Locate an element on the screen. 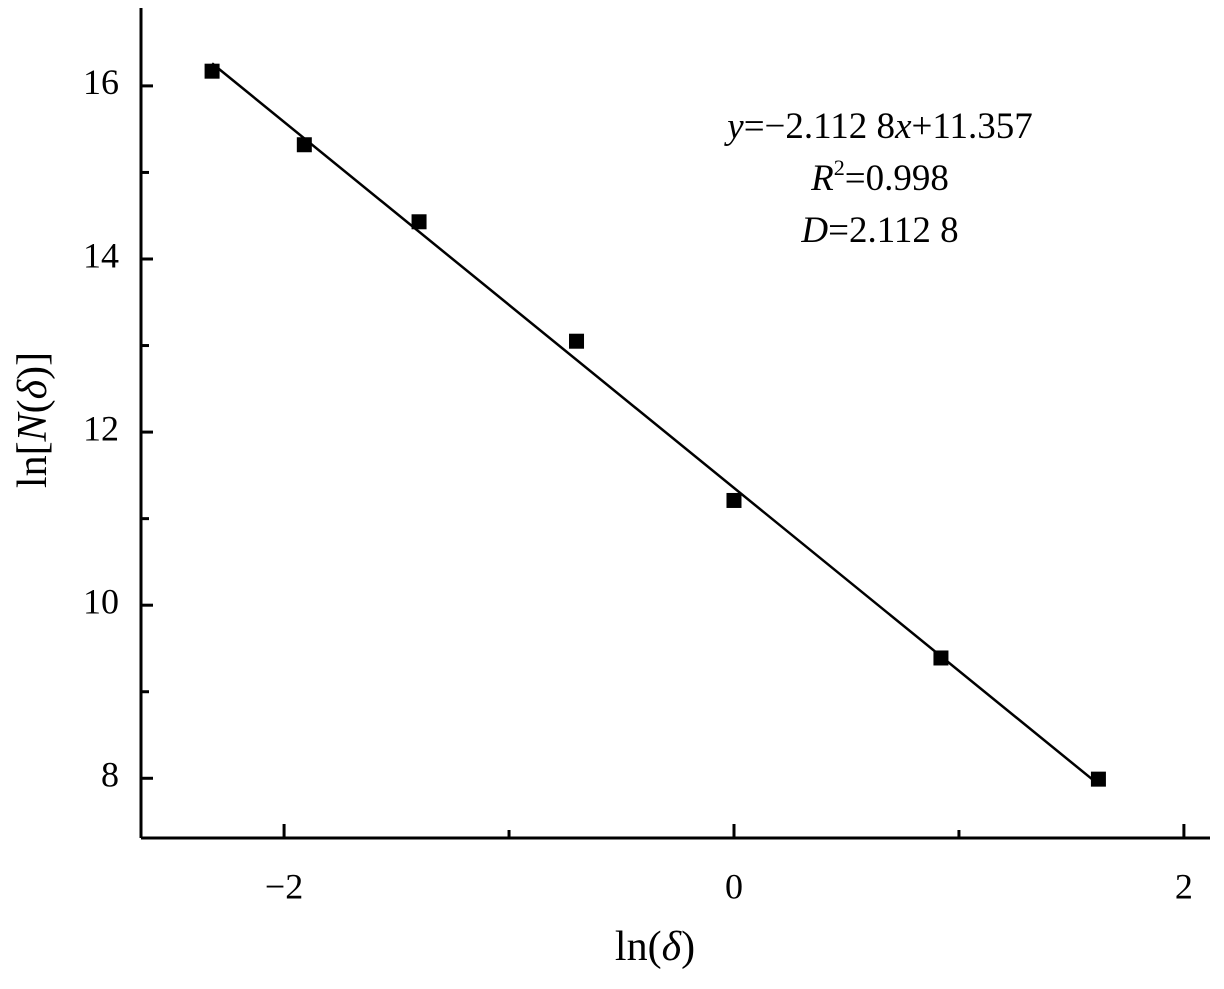 The height and width of the screenshot is (989, 1224). x-tick-label: −2 is located at coordinates (284, 886).